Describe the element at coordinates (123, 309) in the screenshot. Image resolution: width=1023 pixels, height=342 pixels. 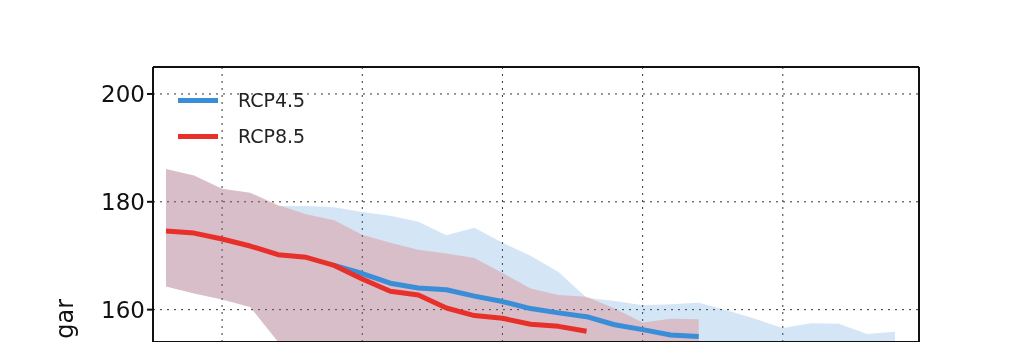
I see `y-tick-label: 160` at that location.